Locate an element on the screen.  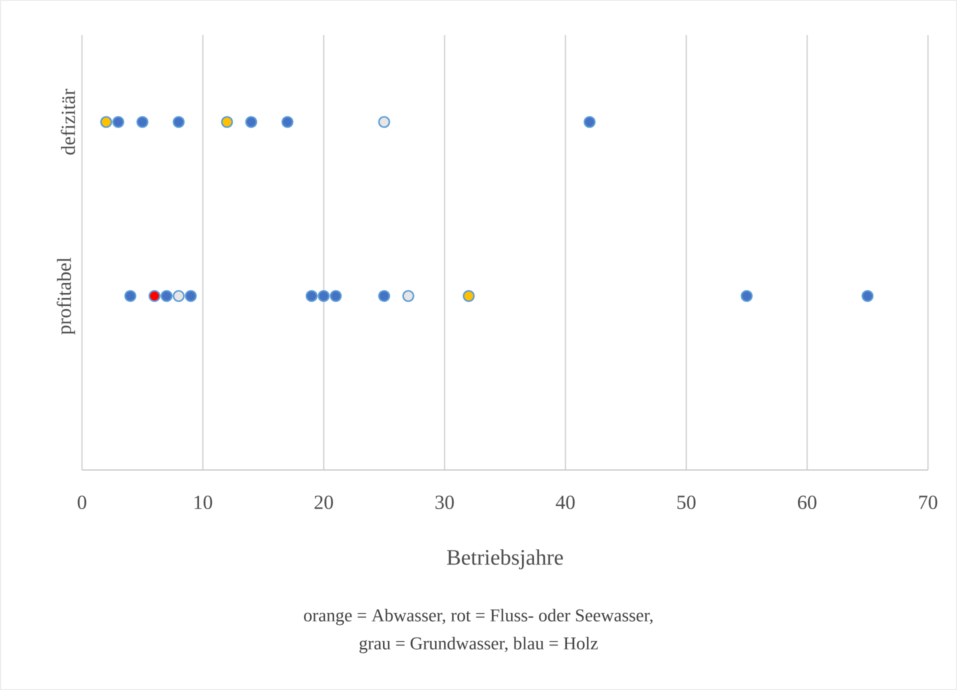
y-tick-label: profitabel is located at coordinates (66, 296).